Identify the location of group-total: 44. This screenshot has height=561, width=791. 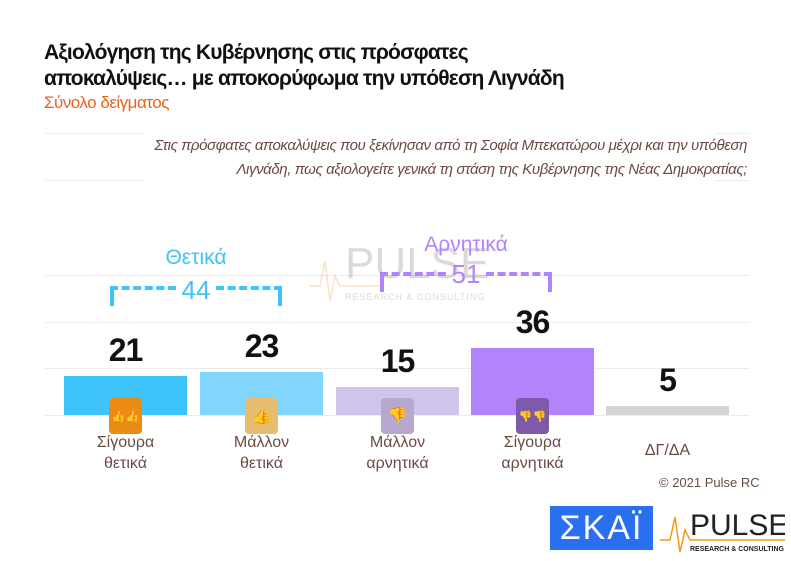
(196, 290).